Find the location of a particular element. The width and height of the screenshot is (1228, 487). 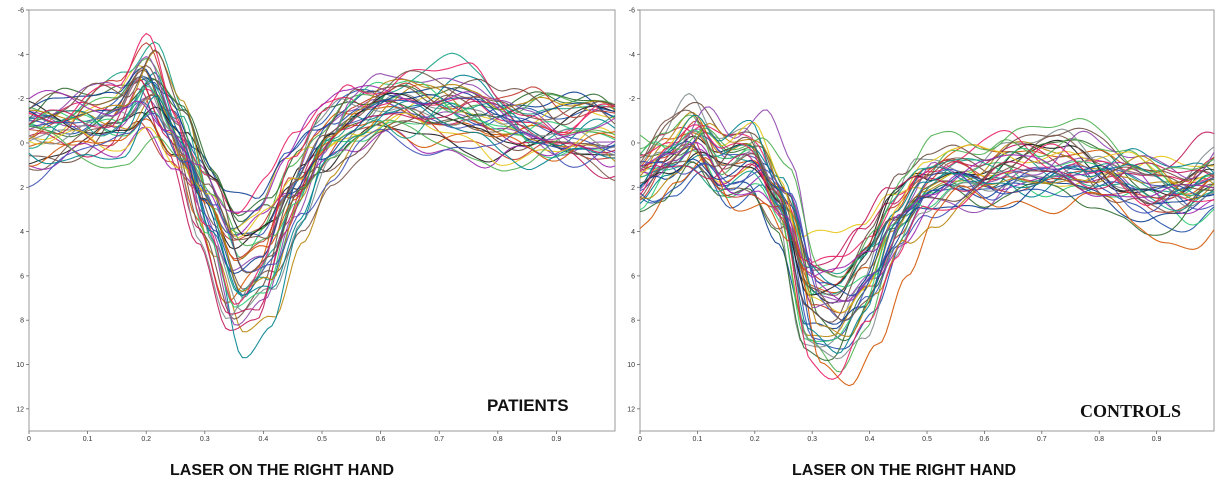

patients-x-tick-label: 0.8 is located at coordinates (498, 439).